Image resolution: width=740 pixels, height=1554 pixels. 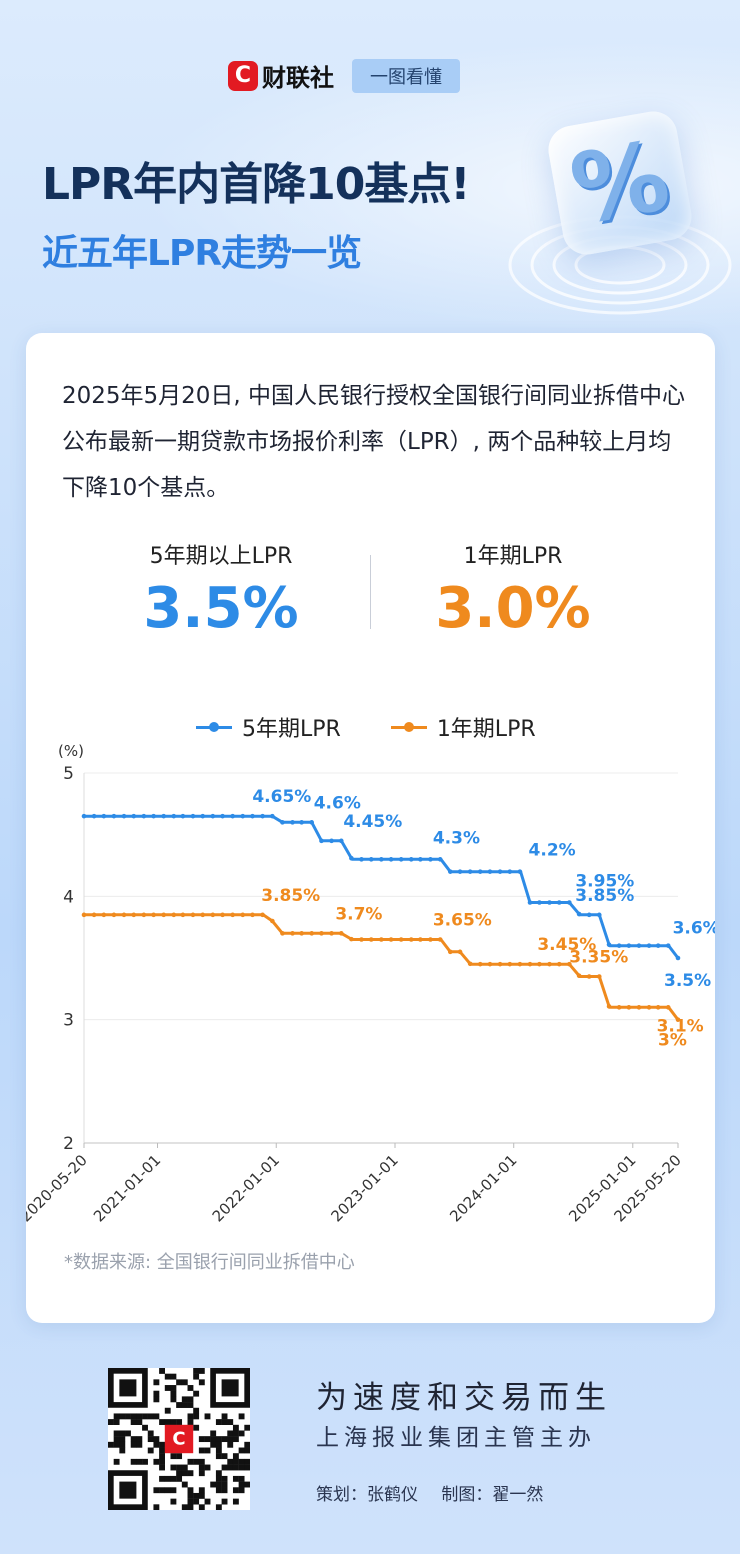 I want to click on qr-center-mark: C, so click(x=178, y=1439).